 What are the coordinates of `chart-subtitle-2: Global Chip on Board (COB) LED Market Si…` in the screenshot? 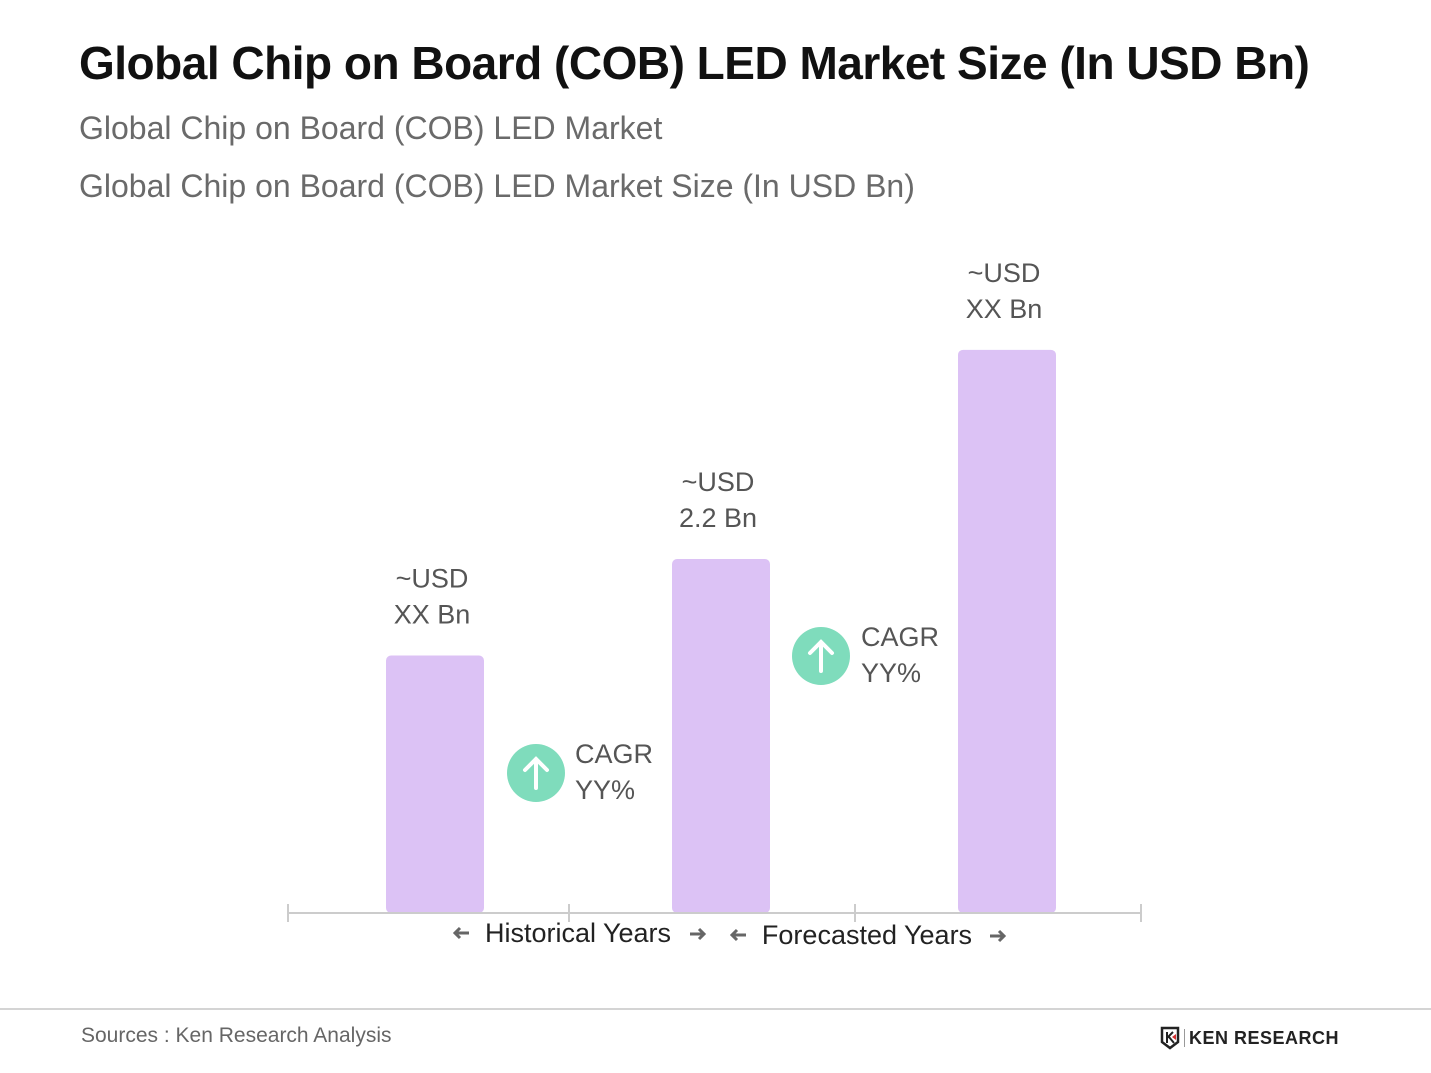 It's located at (497, 186).